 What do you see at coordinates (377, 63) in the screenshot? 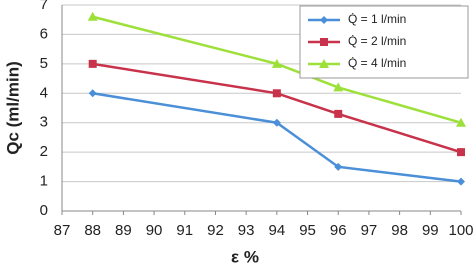
I see `legend-label: Q̇ = 4 l/min` at bounding box center [377, 63].